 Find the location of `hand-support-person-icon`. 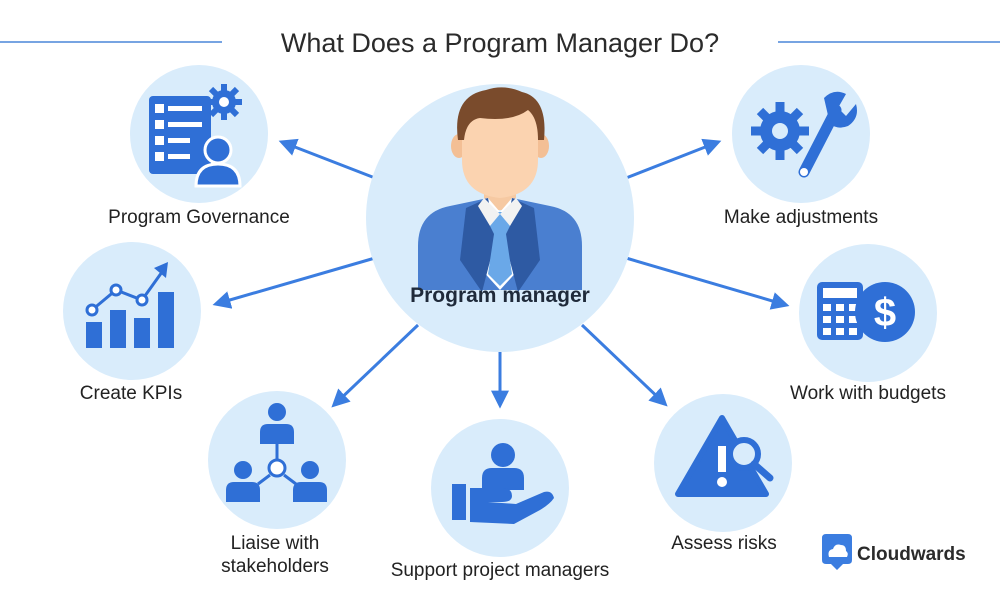

hand-support-person-icon is located at coordinates (503, 483).